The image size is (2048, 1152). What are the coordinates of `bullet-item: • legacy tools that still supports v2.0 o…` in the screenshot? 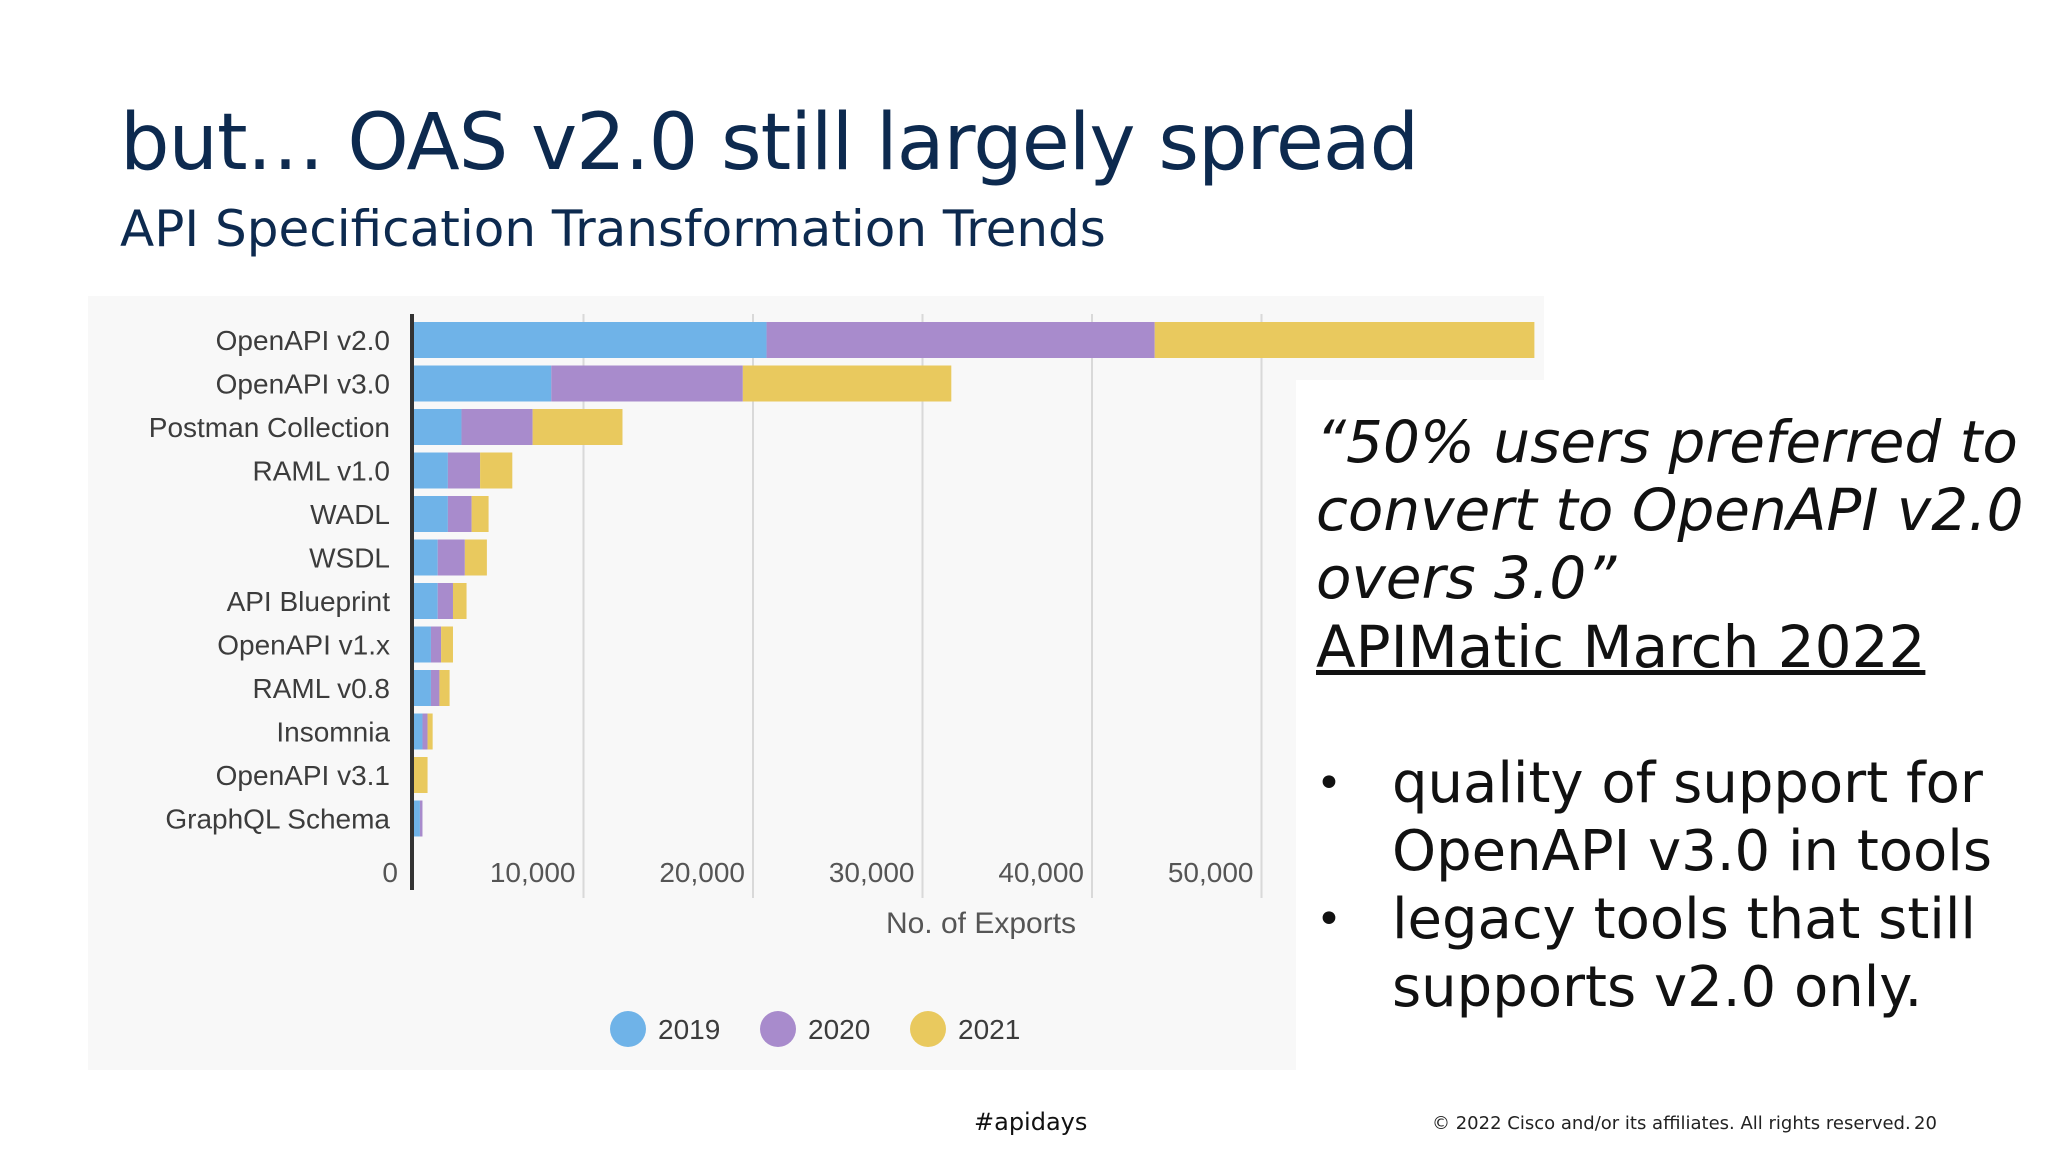 It's located at (1682, 954).